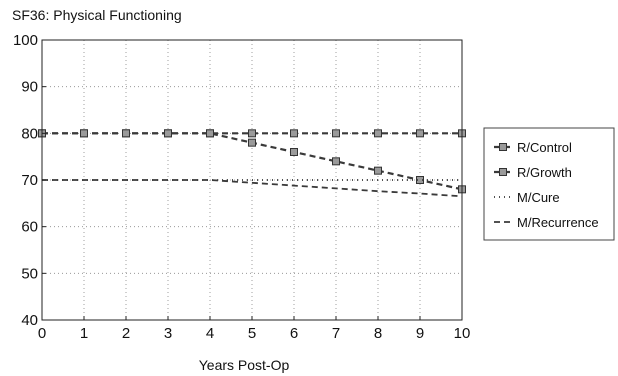 The height and width of the screenshot is (376, 618). Describe the element at coordinates (29, 180) in the screenshot. I see `y-tick-label: 70` at that location.